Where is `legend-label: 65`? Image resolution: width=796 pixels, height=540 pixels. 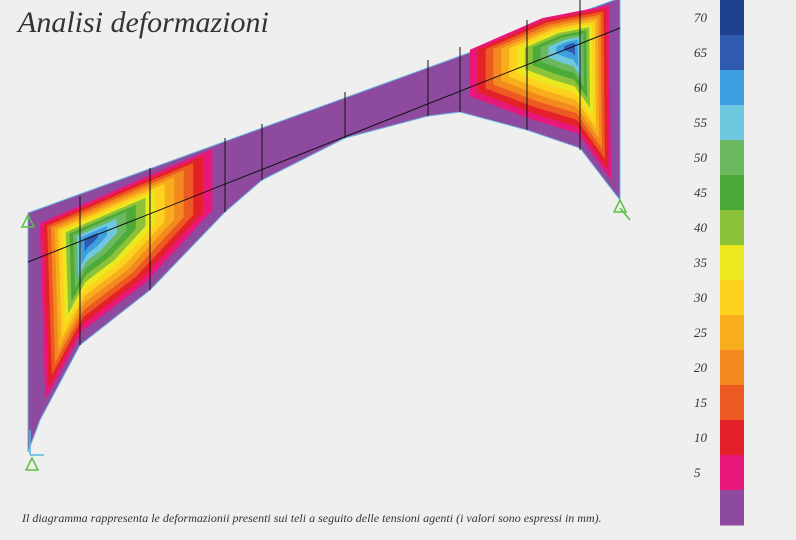 legend-label: 65 is located at coordinates (701, 52).